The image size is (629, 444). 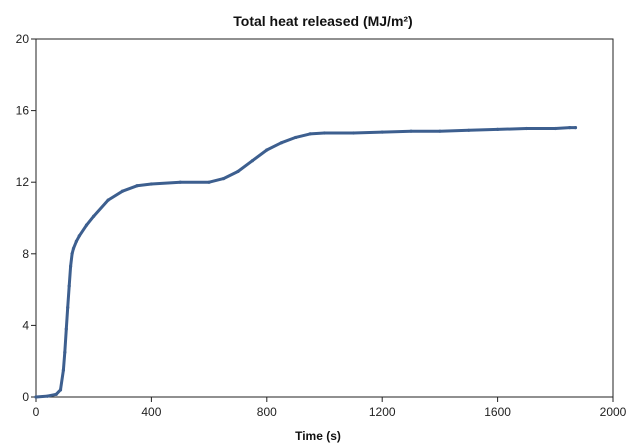 What do you see at coordinates (322, 21) in the screenshot?
I see `chart-title: Total heat released (MJ/m²)` at bounding box center [322, 21].